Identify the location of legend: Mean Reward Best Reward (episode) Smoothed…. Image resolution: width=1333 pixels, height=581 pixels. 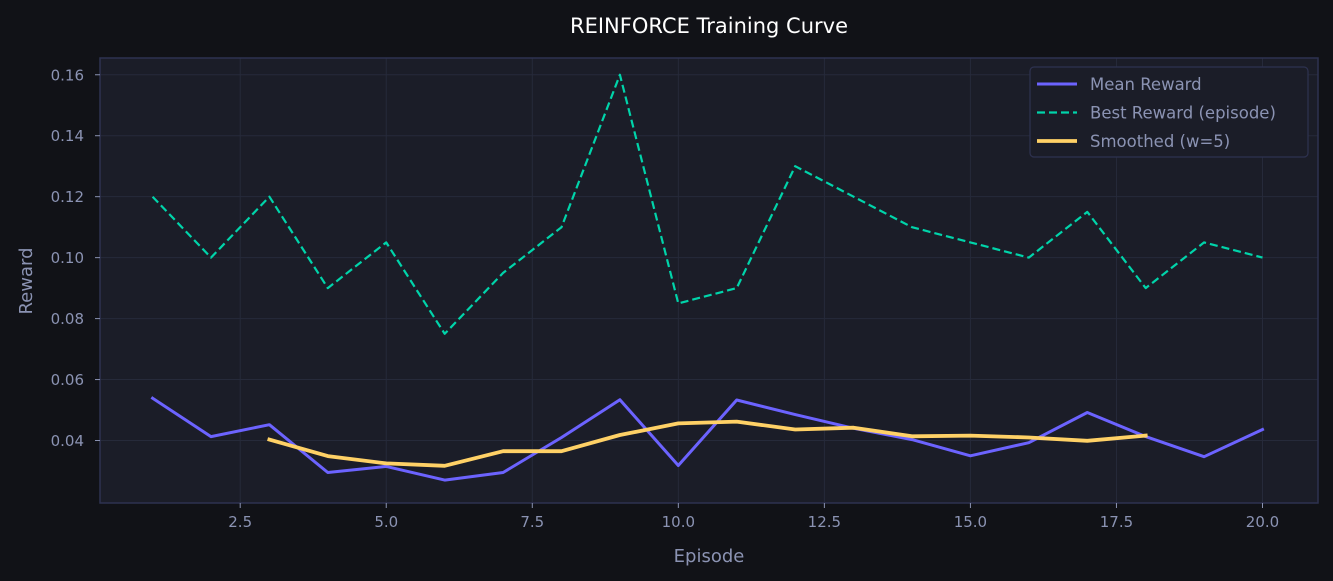
(1169, 112).